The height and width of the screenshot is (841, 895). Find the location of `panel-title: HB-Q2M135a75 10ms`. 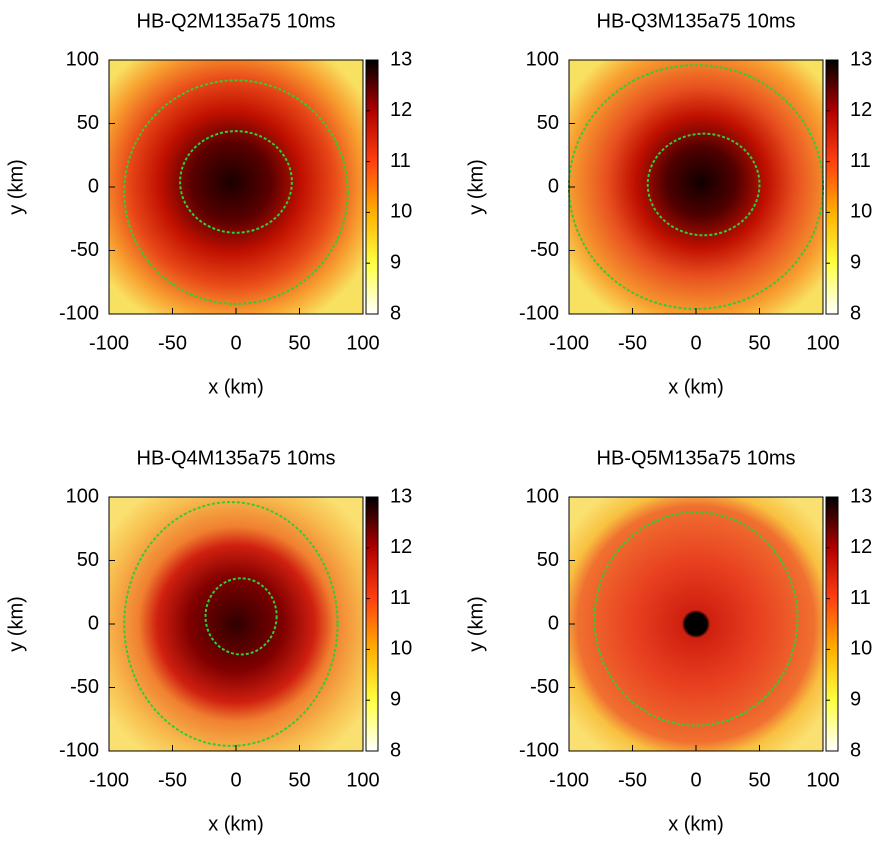

panel-title: HB-Q2M135a75 10ms is located at coordinates (236, 21).